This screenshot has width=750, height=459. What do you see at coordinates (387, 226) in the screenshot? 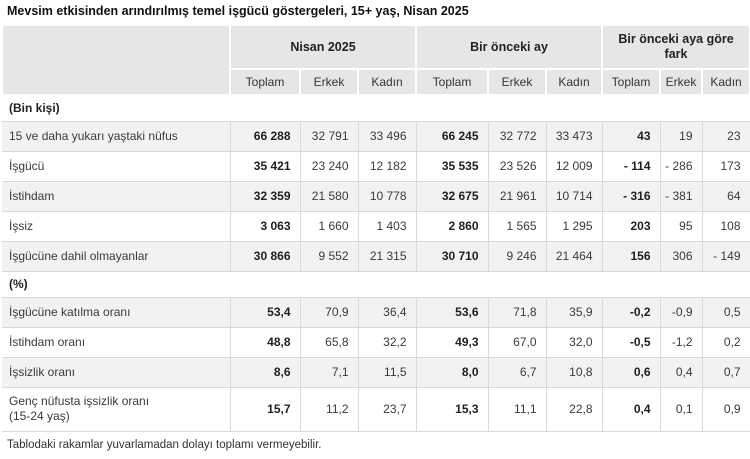
I see `cell-value: 1 403` at bounding box center [387, 226].